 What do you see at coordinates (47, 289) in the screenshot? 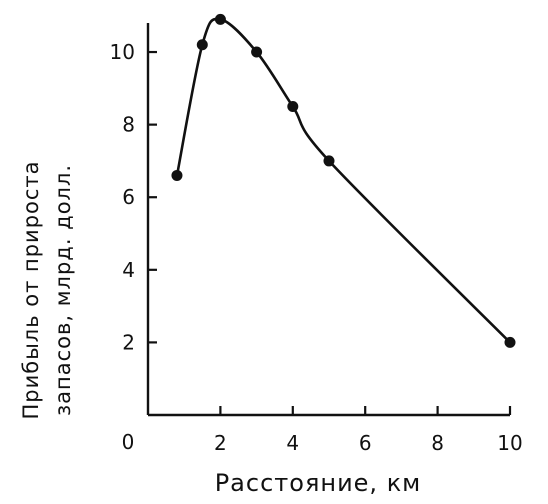
I see `y-axis-label: Прибыль от прироста запасов, млрд. долл.` at bounding box center [47, 289].